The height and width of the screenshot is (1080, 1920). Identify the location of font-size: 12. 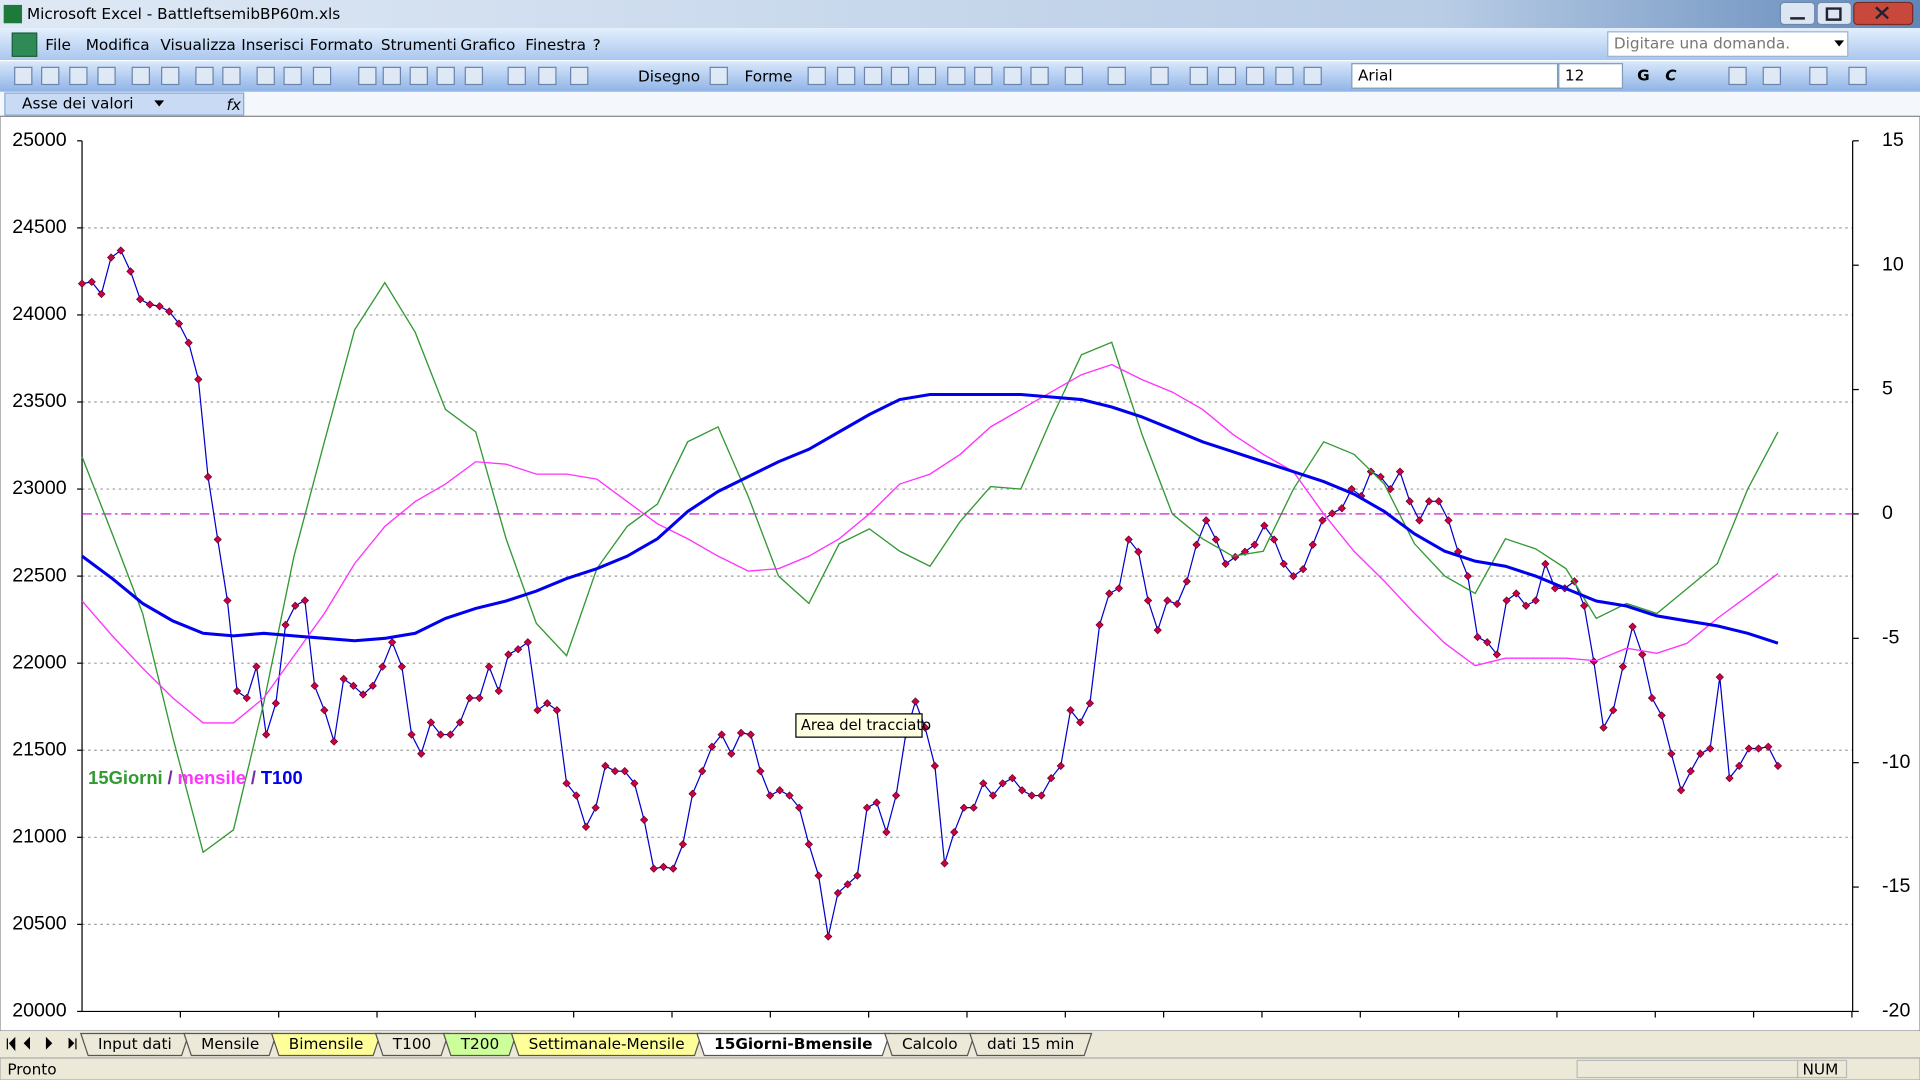
(1574, 75).